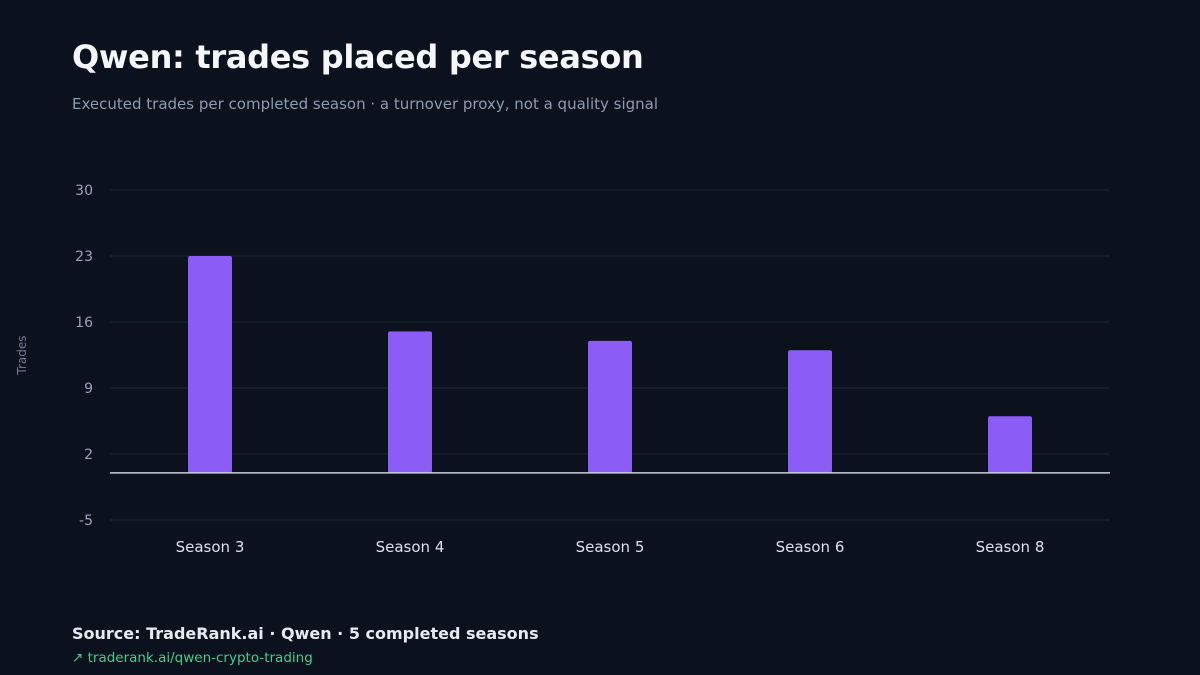  I want to click on x-tick-label: Season 4, so click(410, 547).